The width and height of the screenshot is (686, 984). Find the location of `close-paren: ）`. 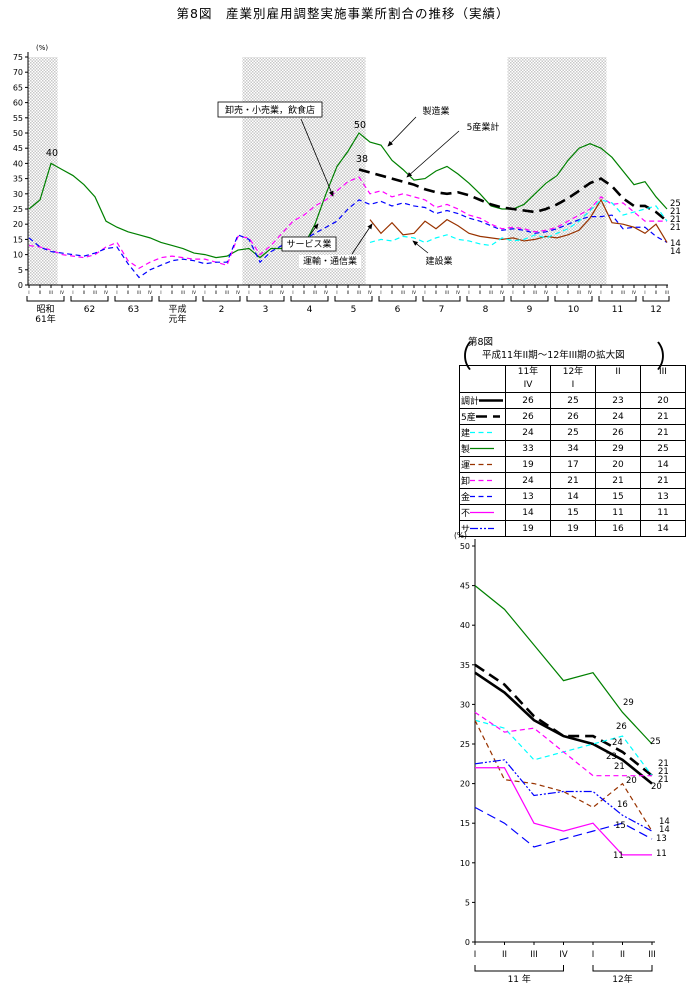

close-paren: ） is located at coordinates (668, 358).